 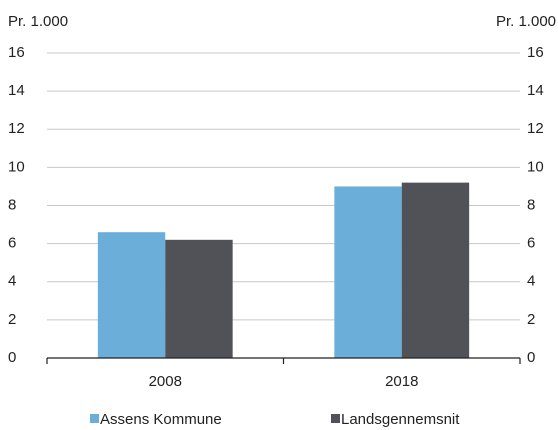 I want to click on legend-label: Assens Kommune, so click(x=161, y=419).